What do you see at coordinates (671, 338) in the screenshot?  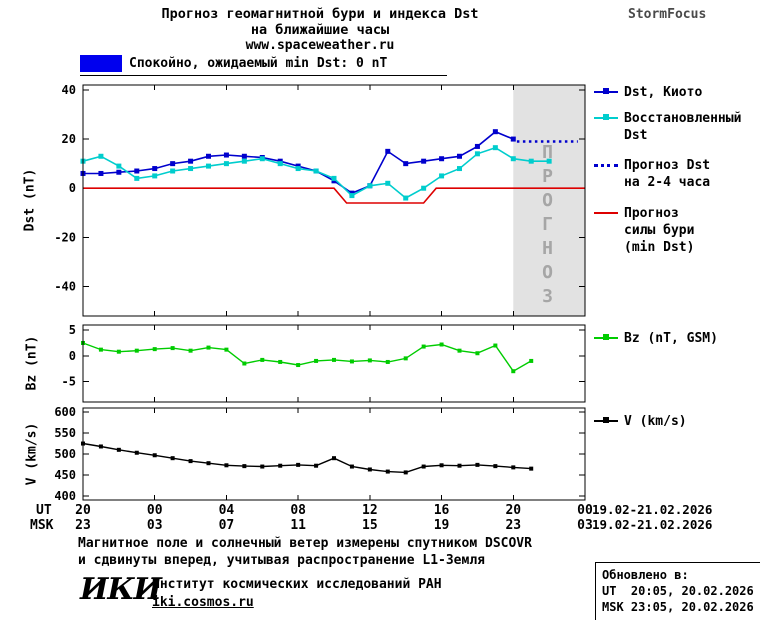 I see `legend-label: Bz (nT, GSM)` at bounding box center [671, 338].